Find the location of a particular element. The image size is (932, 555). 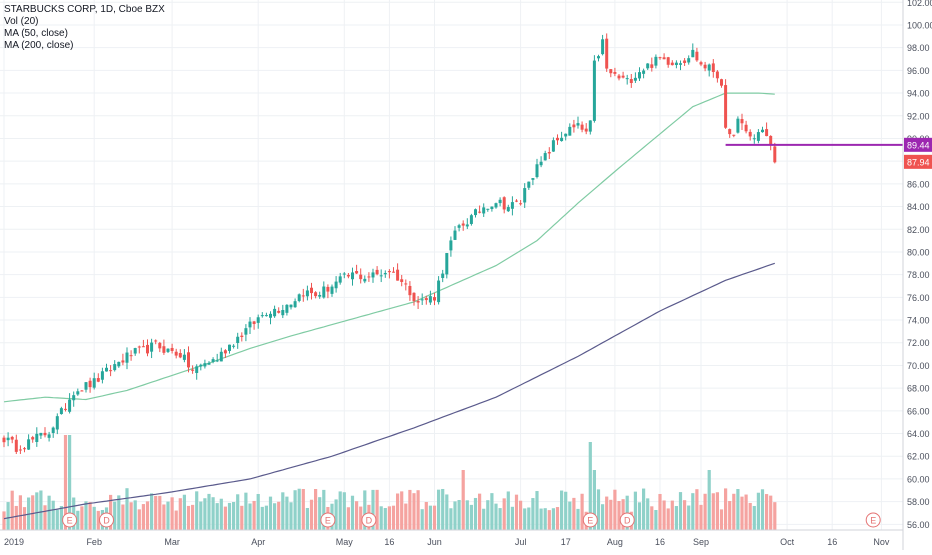

event-label: E is located at coordinates (328, 521).